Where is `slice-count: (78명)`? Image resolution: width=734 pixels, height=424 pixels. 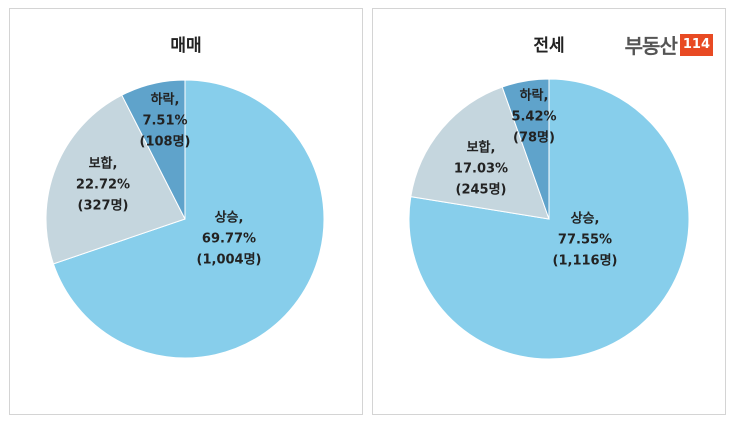 slice-count: (78명) is located at coordinates (534, 138).